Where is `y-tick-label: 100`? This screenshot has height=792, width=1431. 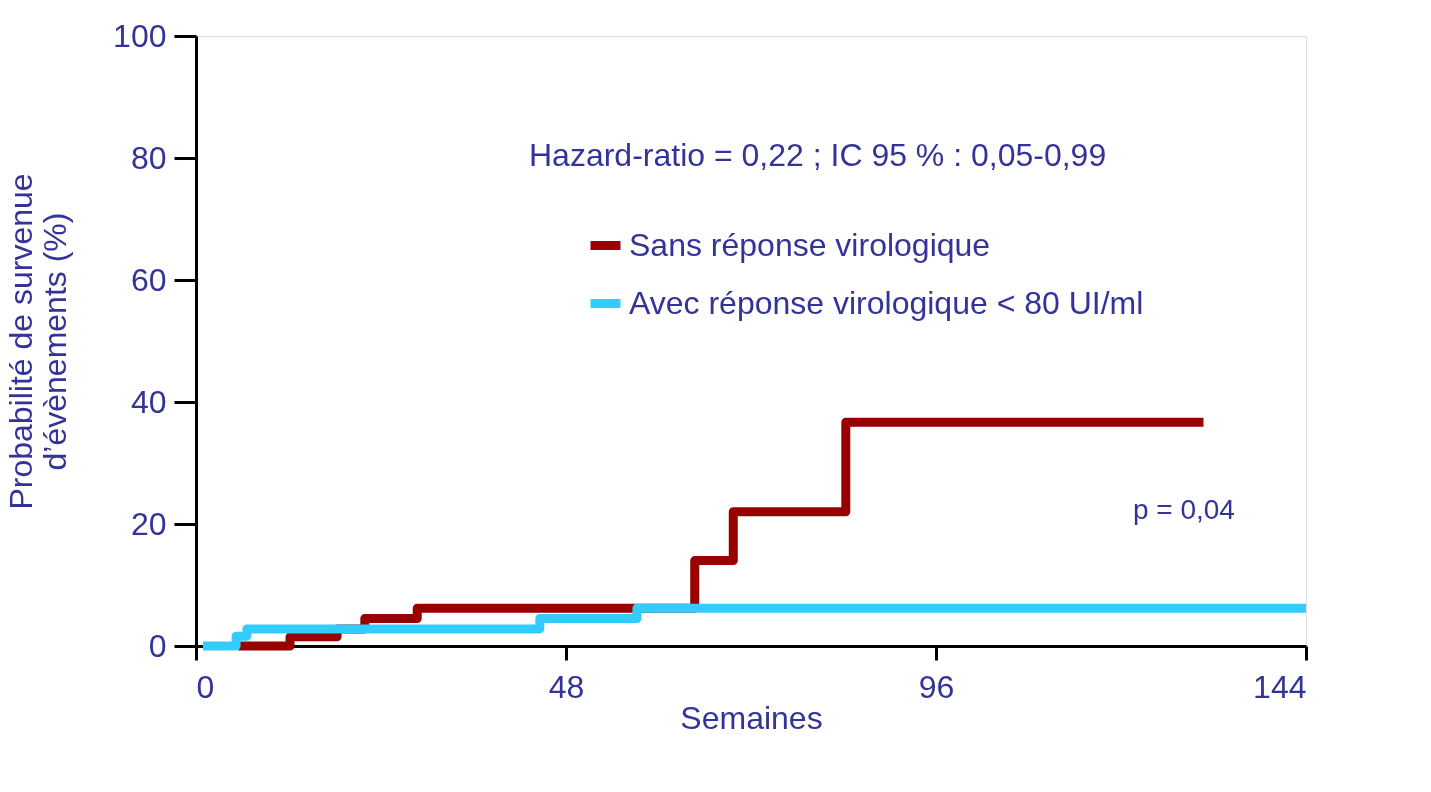
y-tick-label: 100 is located at coordinates (140, 35).